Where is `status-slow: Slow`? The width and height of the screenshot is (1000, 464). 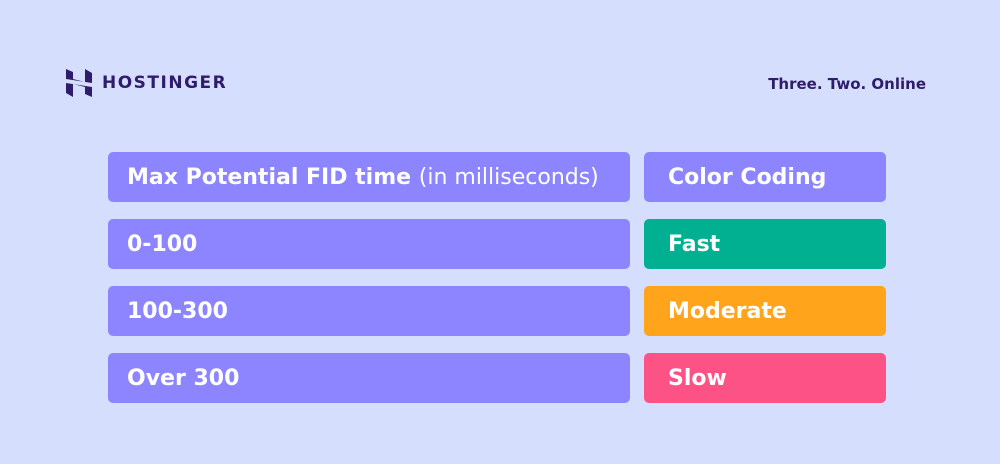
status-slow: Slow is located at coordinates (765, 378).